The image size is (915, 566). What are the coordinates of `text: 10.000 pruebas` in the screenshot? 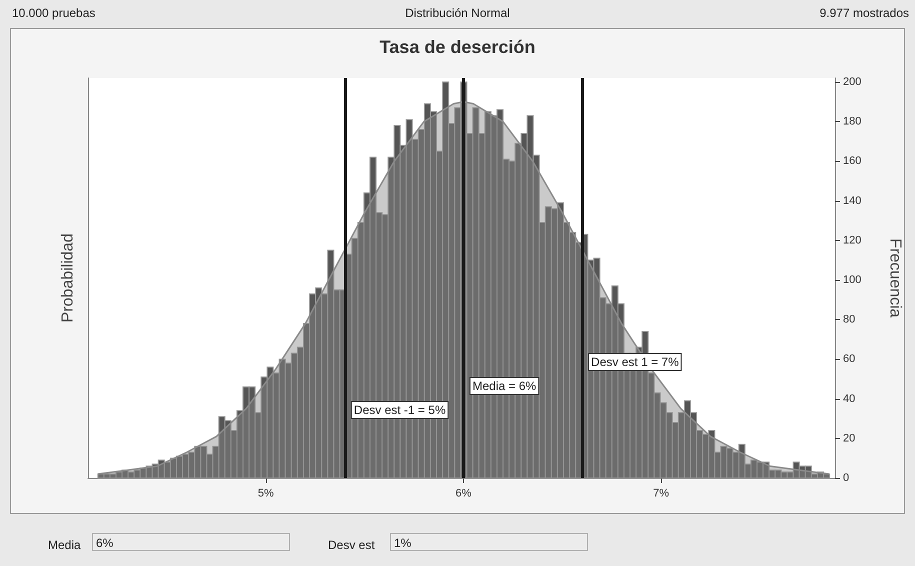 It's located at (54, 13).